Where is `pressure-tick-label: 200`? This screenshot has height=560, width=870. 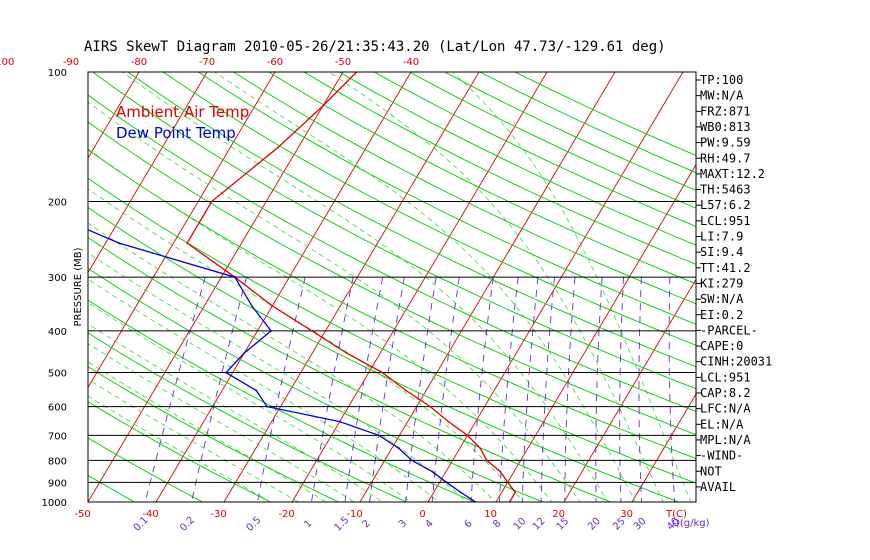
pressure-tick-label: 200 is located at coordinates (57, 202).